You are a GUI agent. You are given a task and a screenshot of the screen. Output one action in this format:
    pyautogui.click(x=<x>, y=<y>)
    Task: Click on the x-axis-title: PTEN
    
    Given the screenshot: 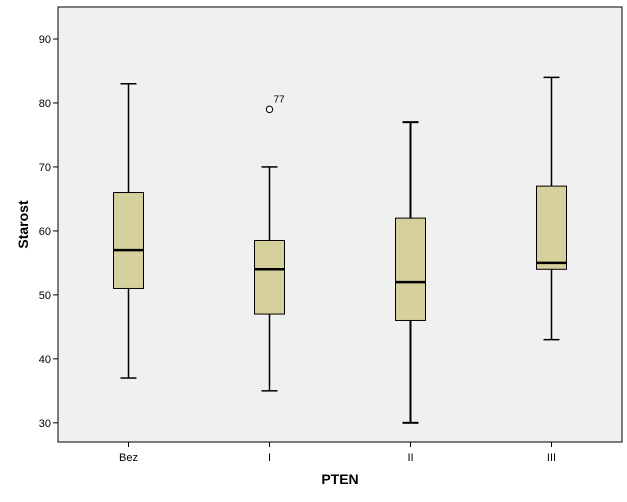 What is the action you would take?
    pyautogui.click(x=339, y=479)
    